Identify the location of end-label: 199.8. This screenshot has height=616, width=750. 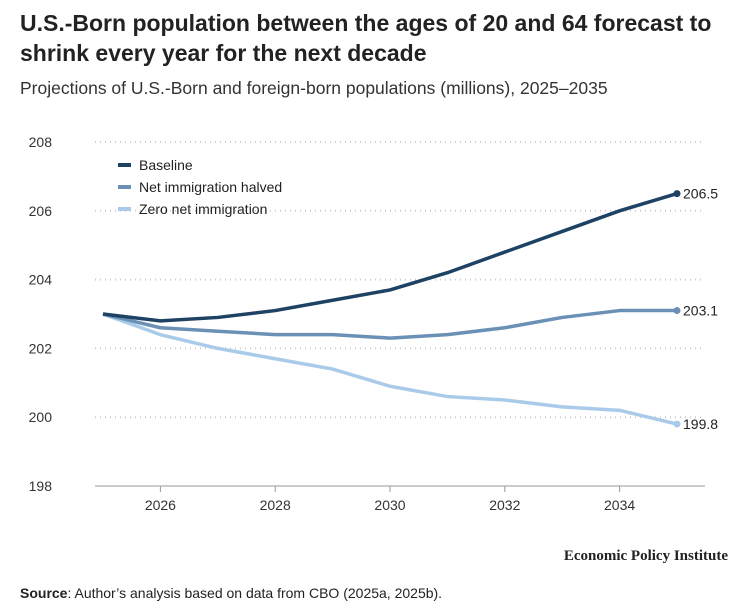
(700, 424).